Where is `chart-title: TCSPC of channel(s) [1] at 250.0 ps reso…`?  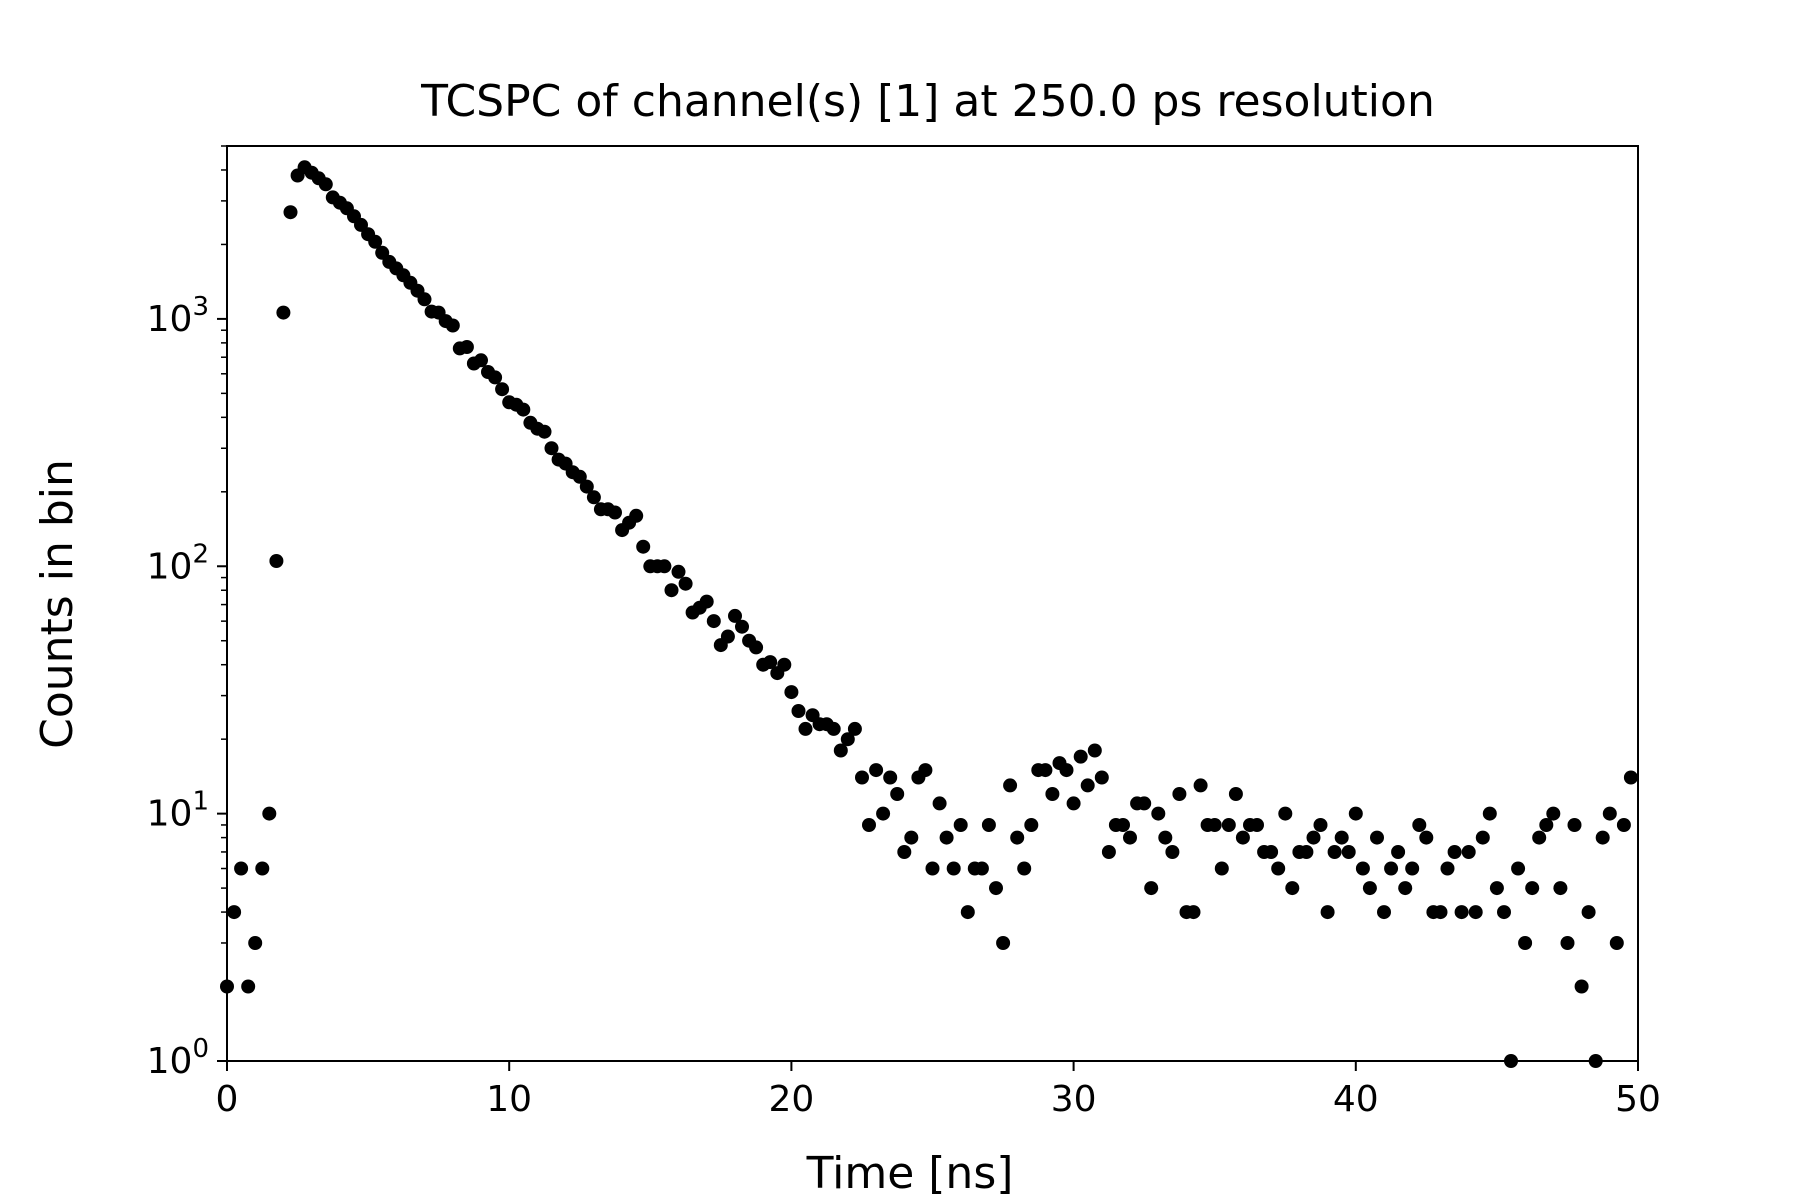 chart-title: TCSPC of channel(s) [1] at 250.0 ps reso… is located at coordinates (927, 101).